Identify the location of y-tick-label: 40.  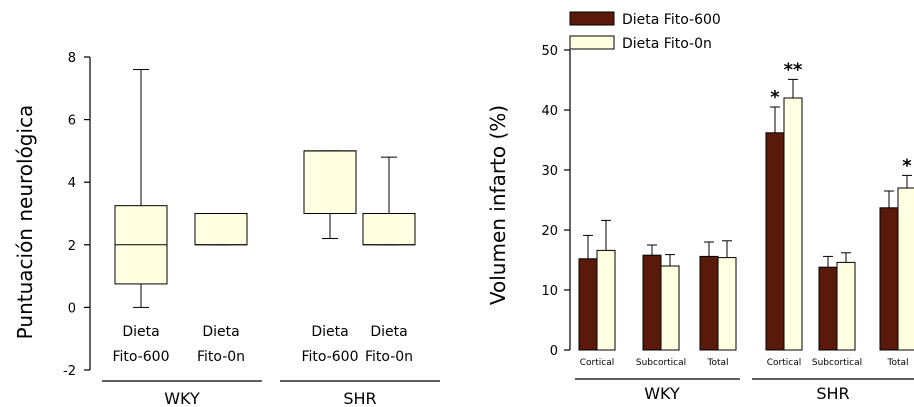
(549, 111).